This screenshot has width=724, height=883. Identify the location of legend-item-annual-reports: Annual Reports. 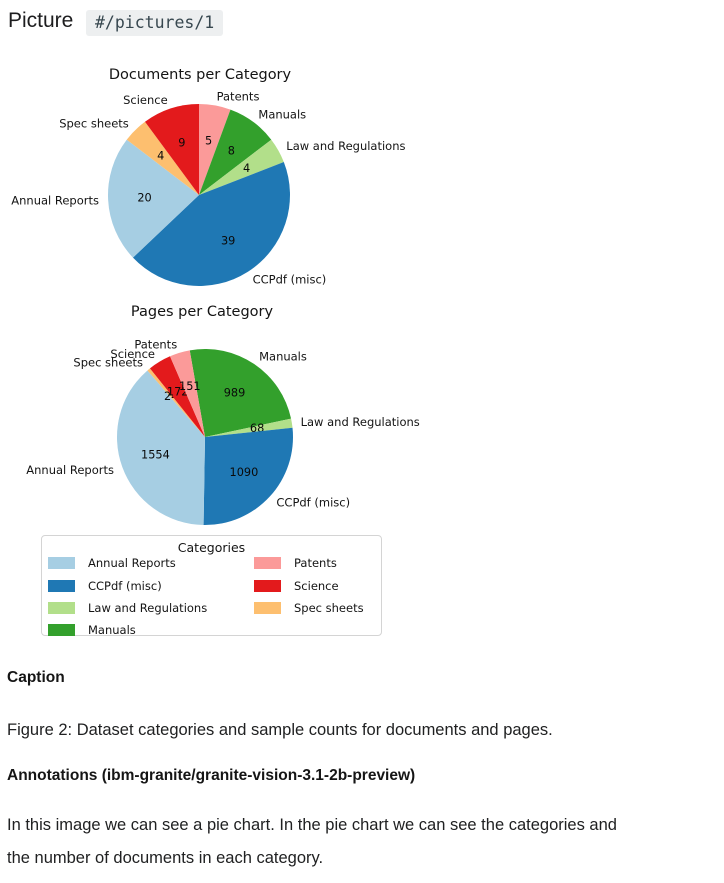
(127, 563).